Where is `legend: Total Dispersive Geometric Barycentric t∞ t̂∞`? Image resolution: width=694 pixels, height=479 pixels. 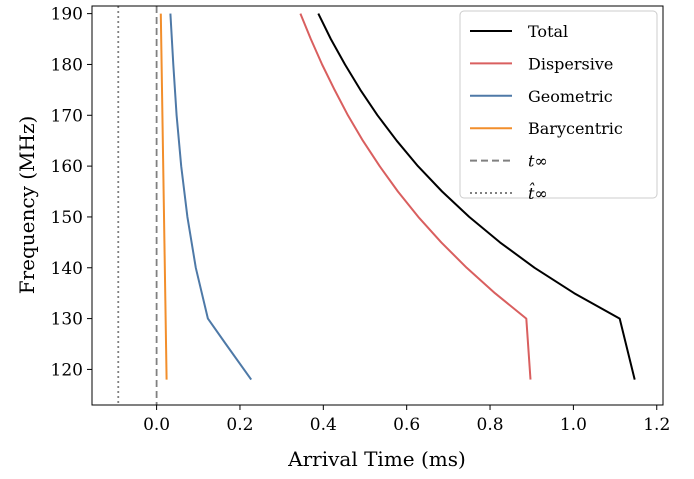 legend: Total Dispersive Geometric Barycentric t∞ t̂∞ is located at coordinates (558, 106).